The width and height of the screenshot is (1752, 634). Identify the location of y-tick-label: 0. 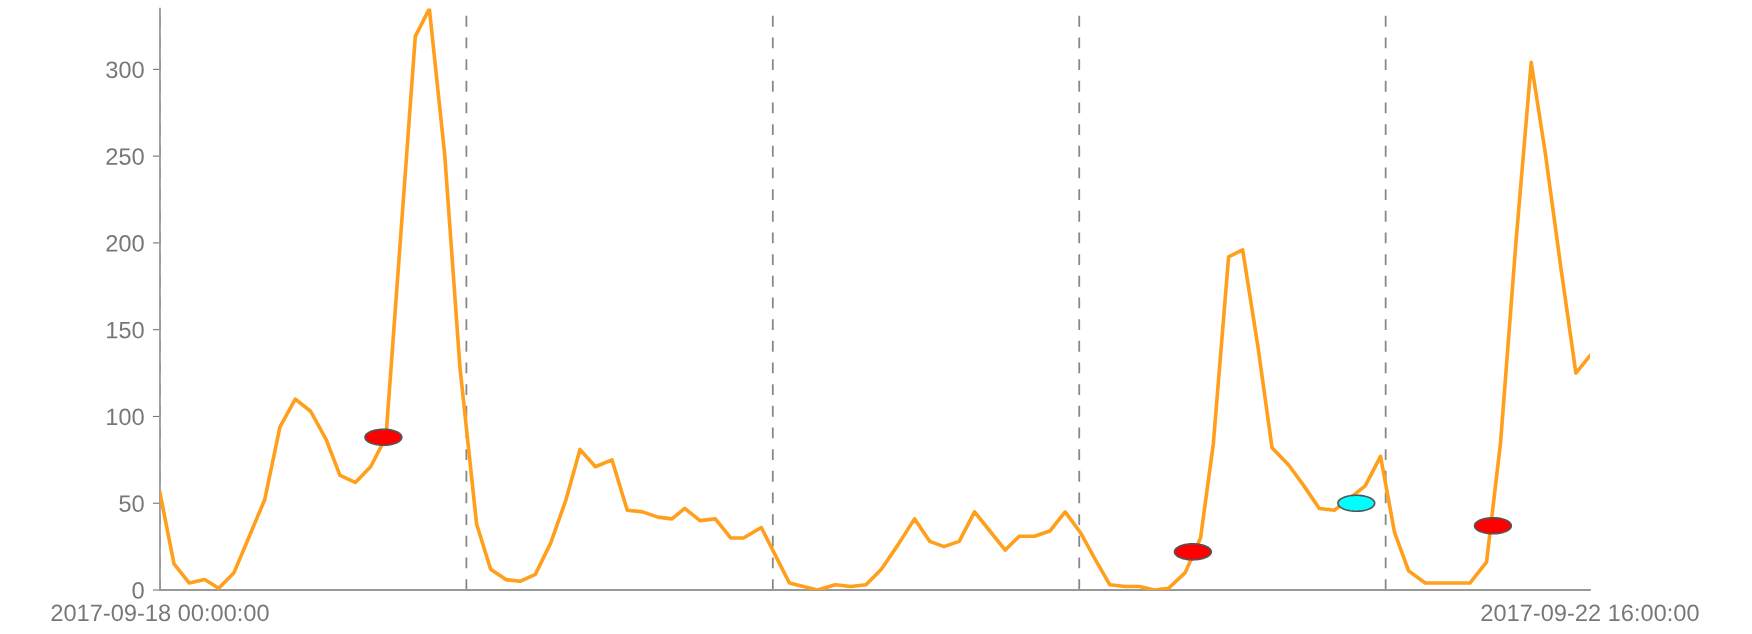
(138, 590).